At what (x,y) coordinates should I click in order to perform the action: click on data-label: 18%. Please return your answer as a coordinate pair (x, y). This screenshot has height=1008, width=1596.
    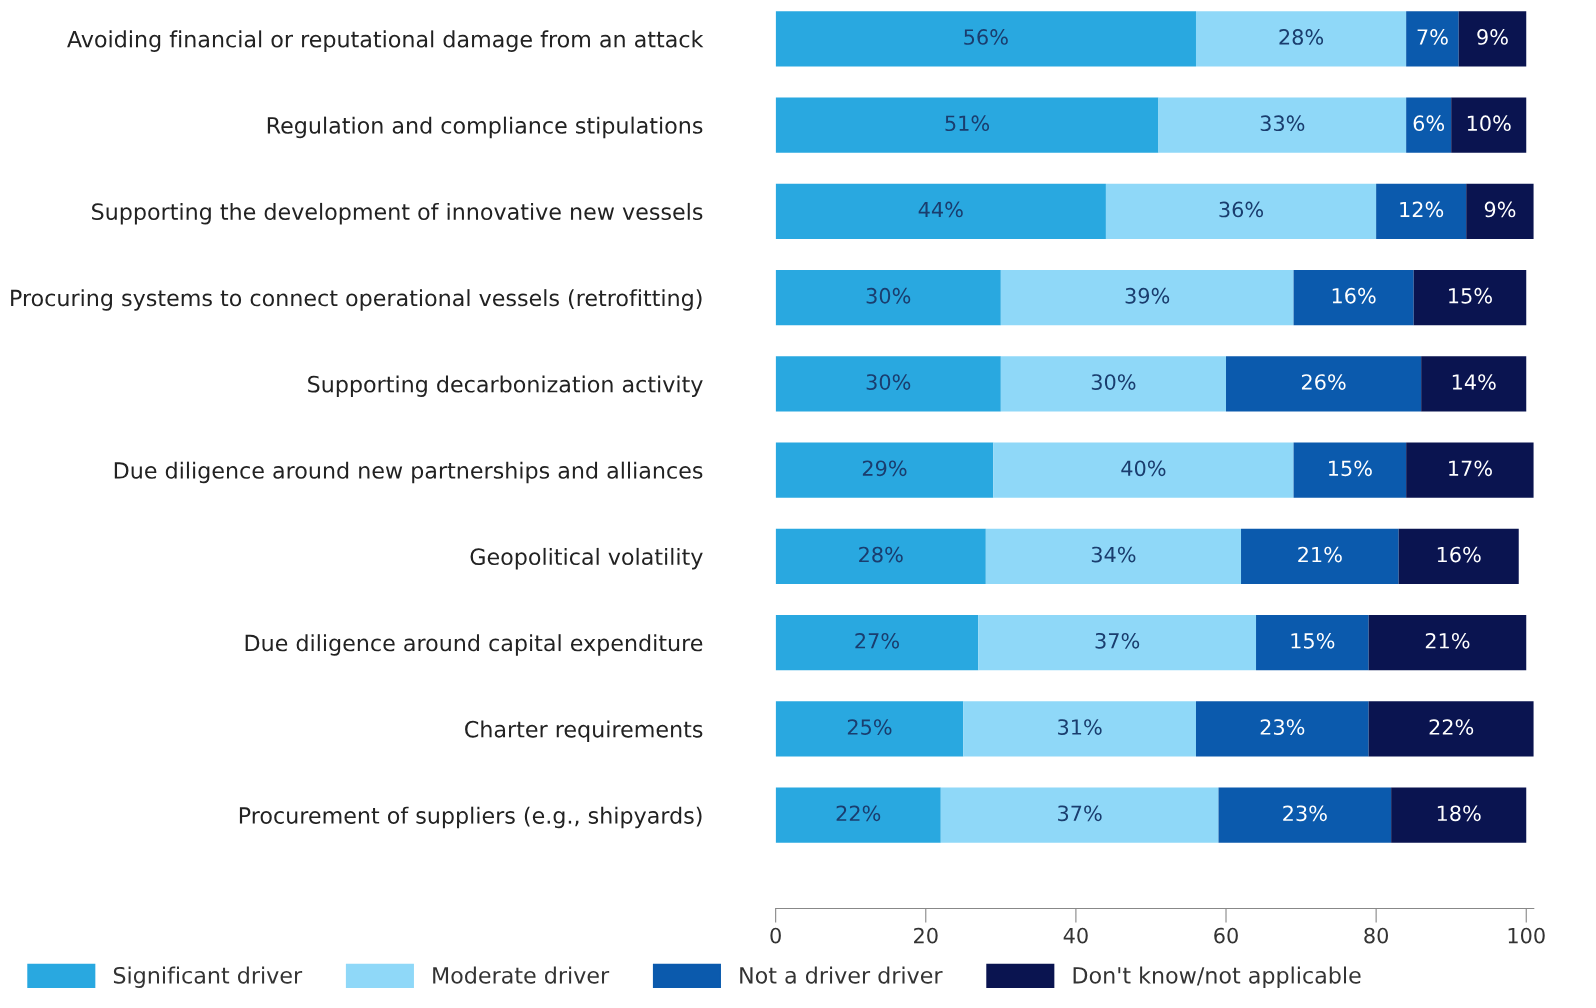
    Looking at the image, I should click on (1459, 813).